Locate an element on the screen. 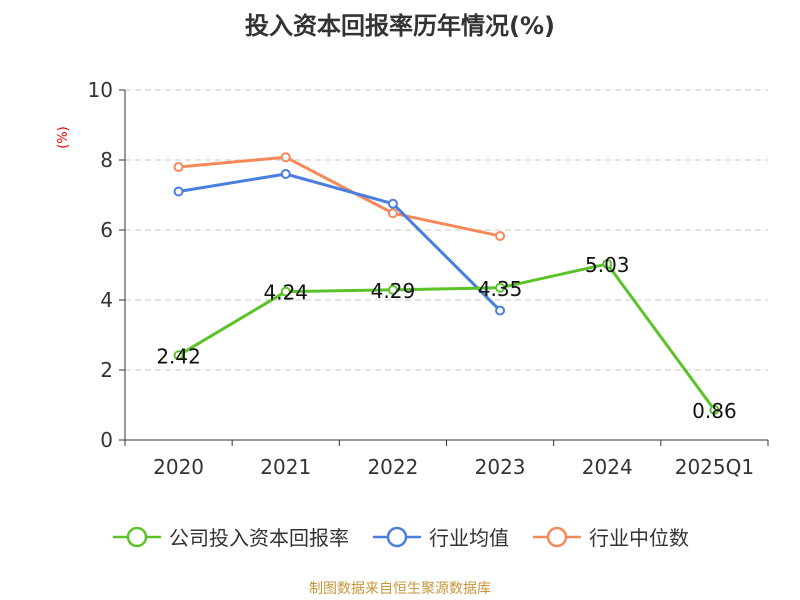 The height and width of the screenshot is (600, 800). x-tick-label: 2023 is located at coordinates (500, 467).